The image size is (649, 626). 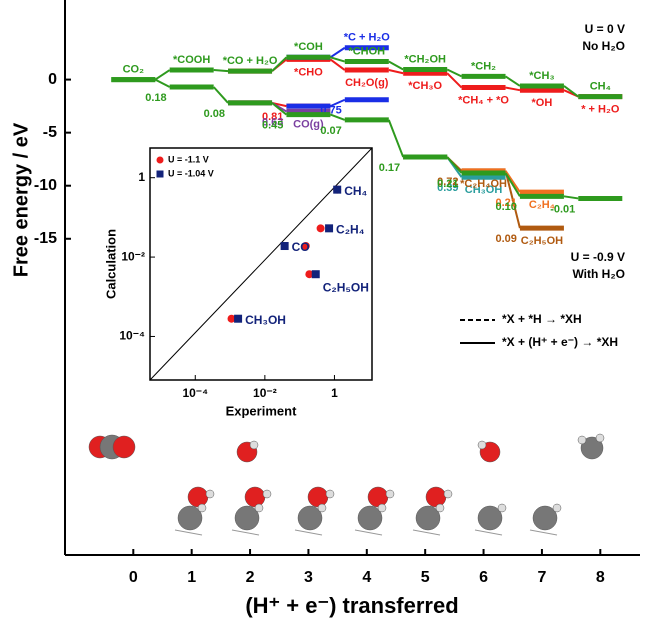 I want to click on y-tick-label: -15, so click(x=45, y=238).